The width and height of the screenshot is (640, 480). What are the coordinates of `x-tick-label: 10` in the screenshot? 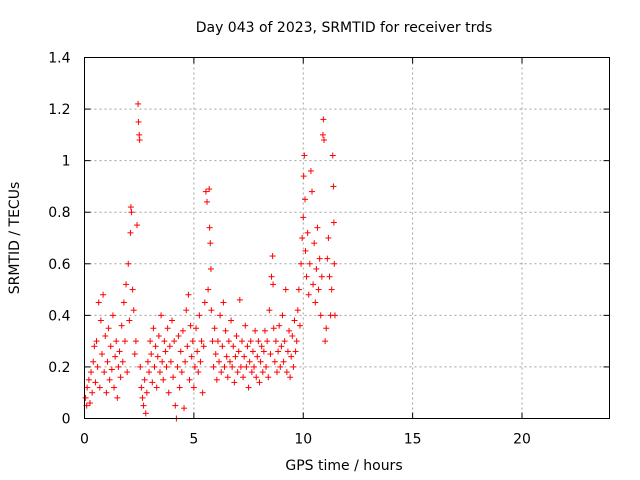 It's located at (303, 440).